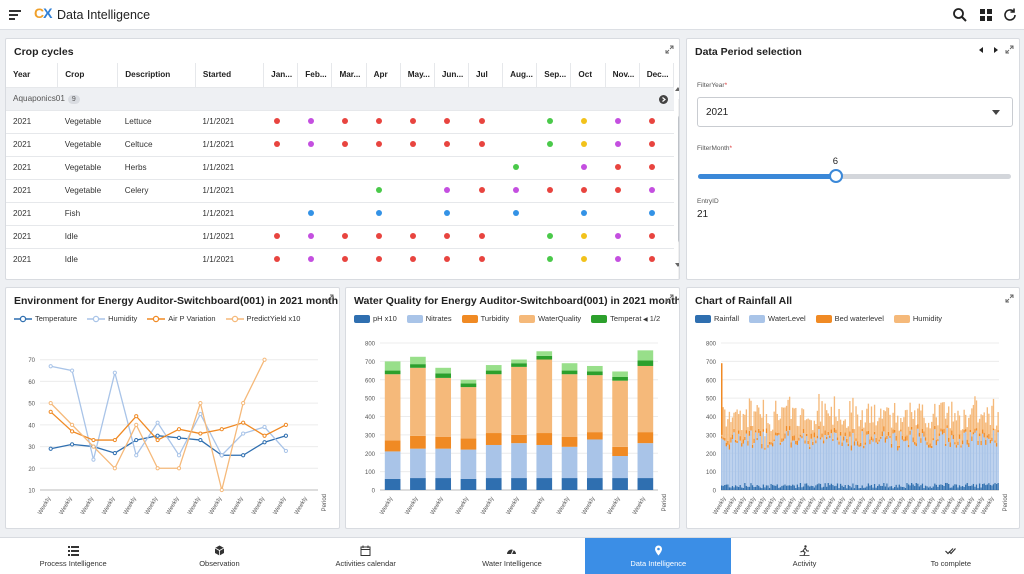  What do you see at coordinates (366, 556) in the screenshot?
I see `nav-item-activities-calendar: Activities calendar` at bounding box center [366, 556].